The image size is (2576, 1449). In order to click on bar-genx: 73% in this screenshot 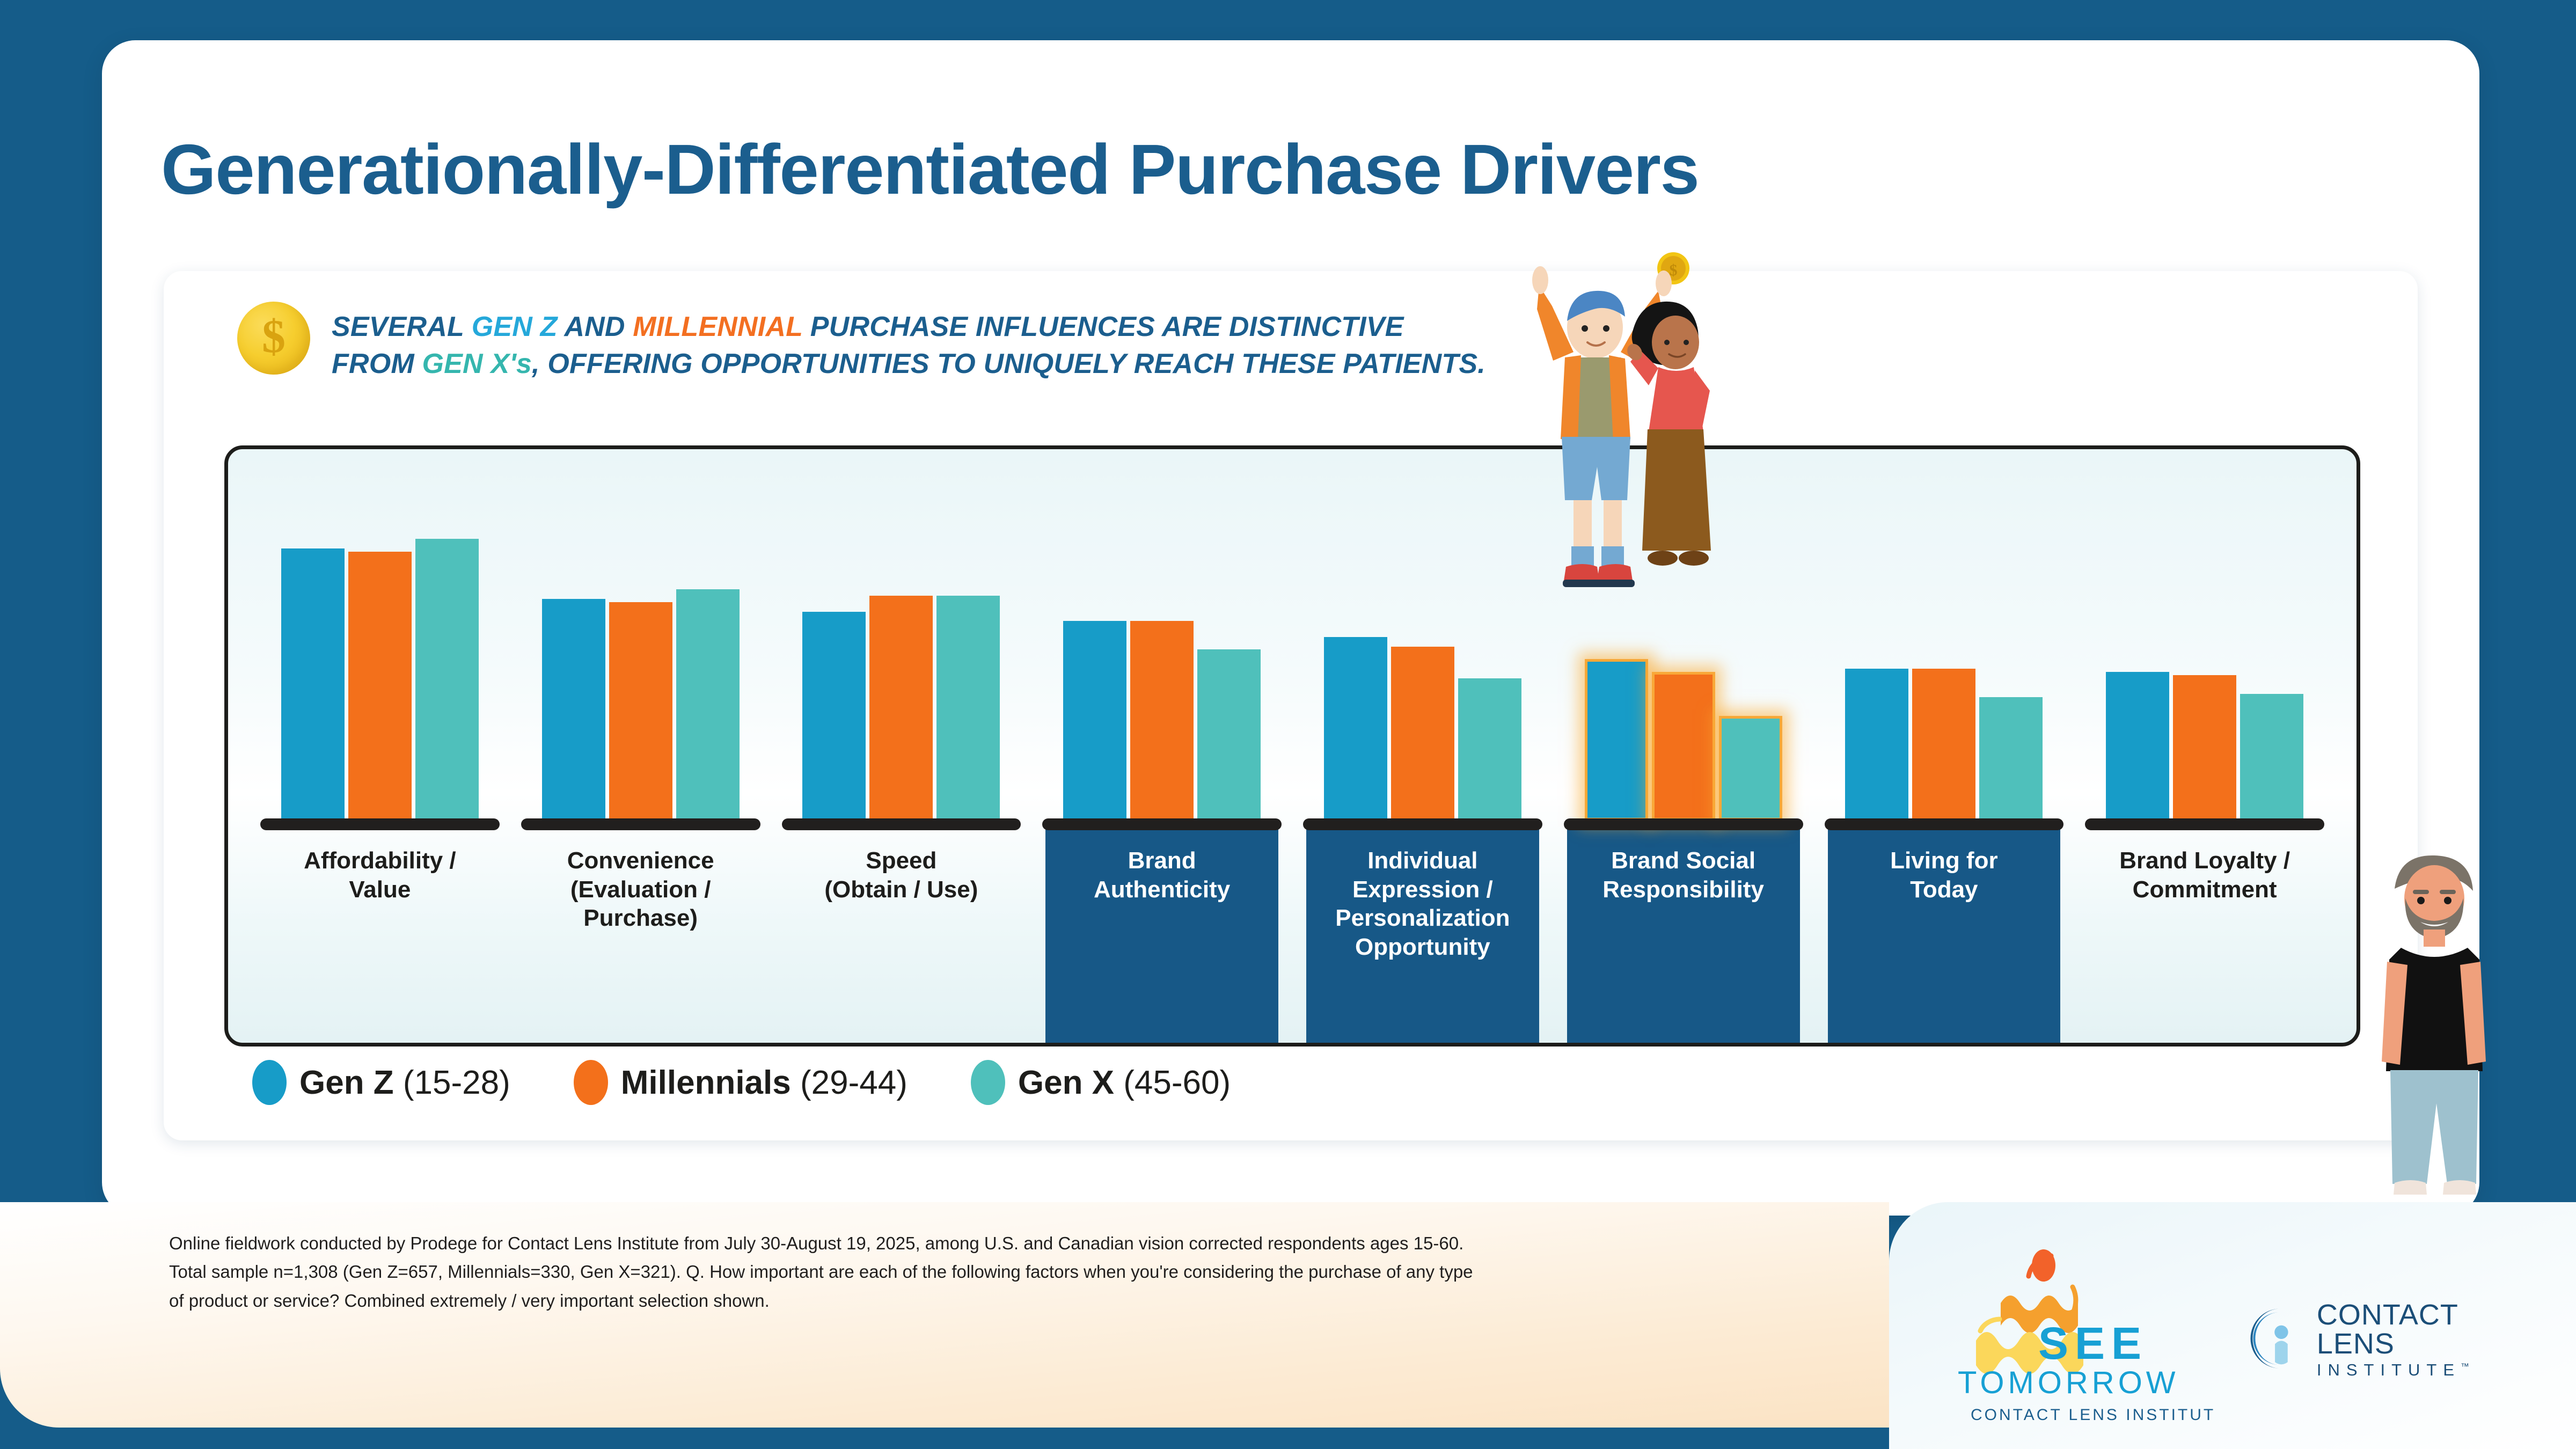, I will do `click(708, 705)`.